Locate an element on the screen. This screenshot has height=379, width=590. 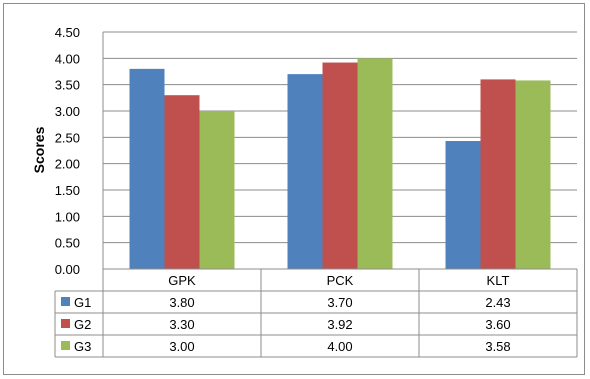
y-tick-label: 3.50 is located at coordinates (67, 85).